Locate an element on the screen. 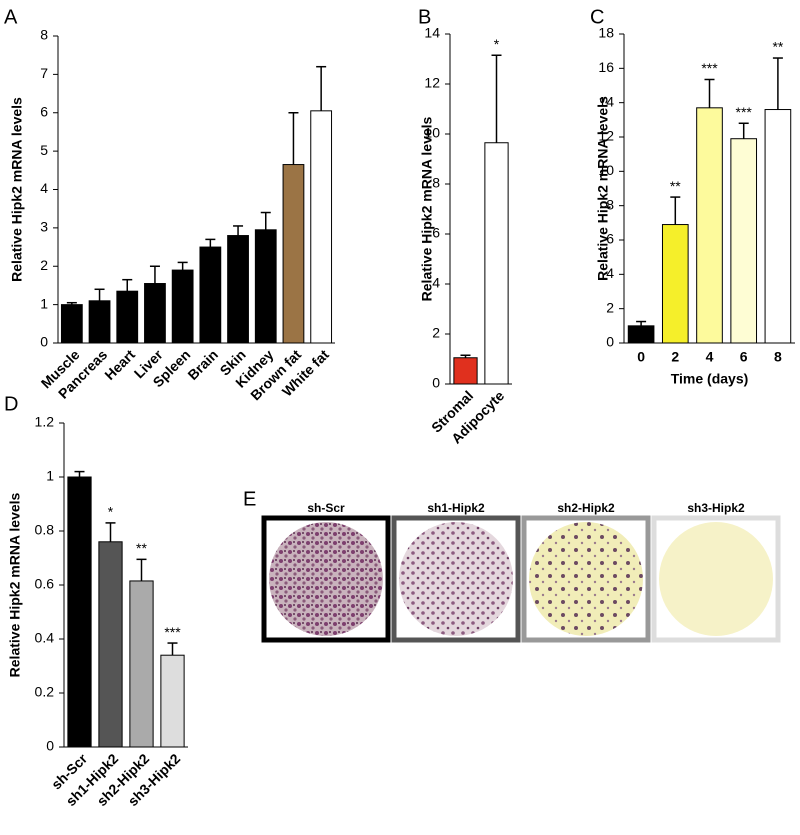 The height and width of the screenshot is (835, 800). x-tick-label: 6 is located at coordinates (744, 357).